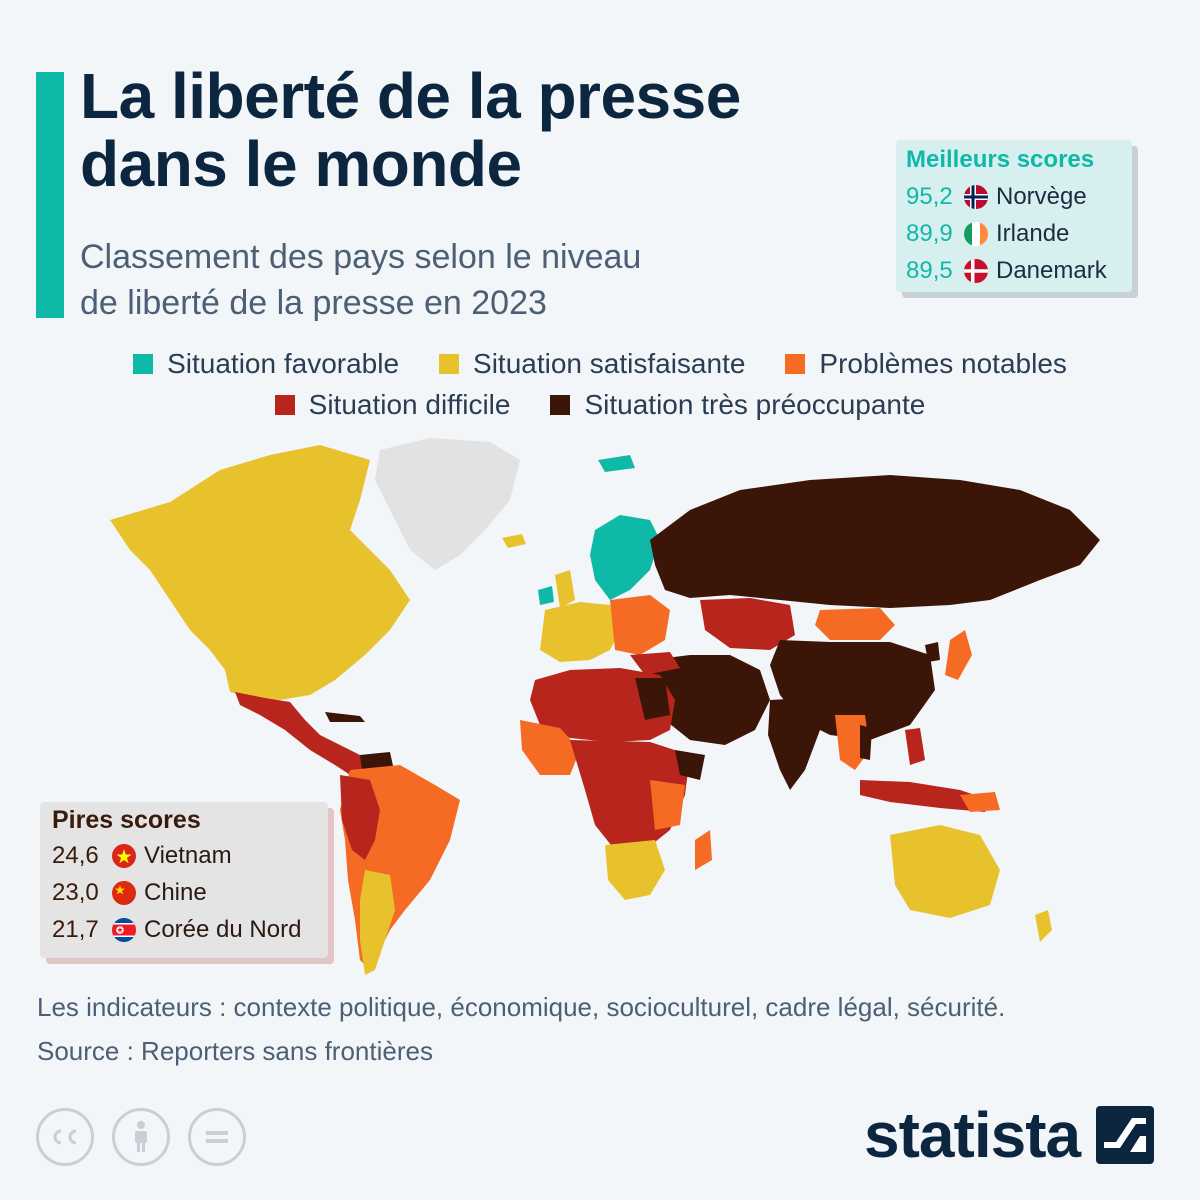 The image size is (1200, 1200). I want to click on country-name: Danemark, so click(1051, 270).